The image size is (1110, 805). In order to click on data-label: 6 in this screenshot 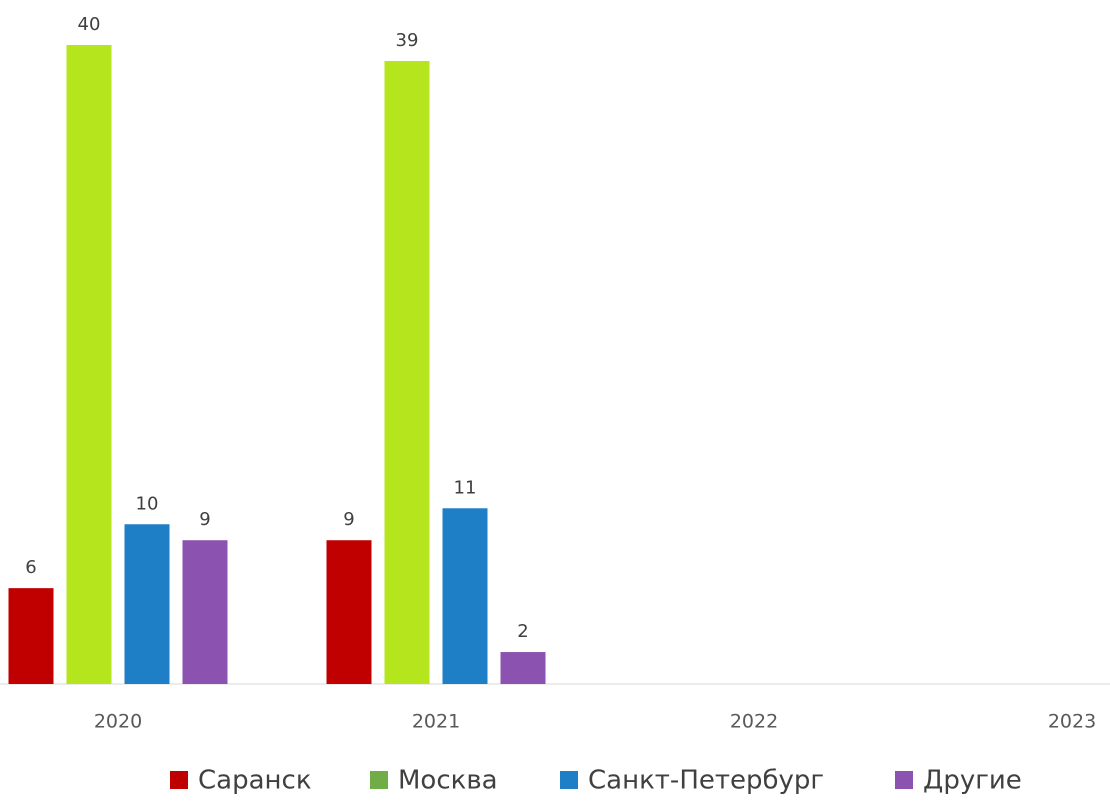, I will do `click(30, 567)`.